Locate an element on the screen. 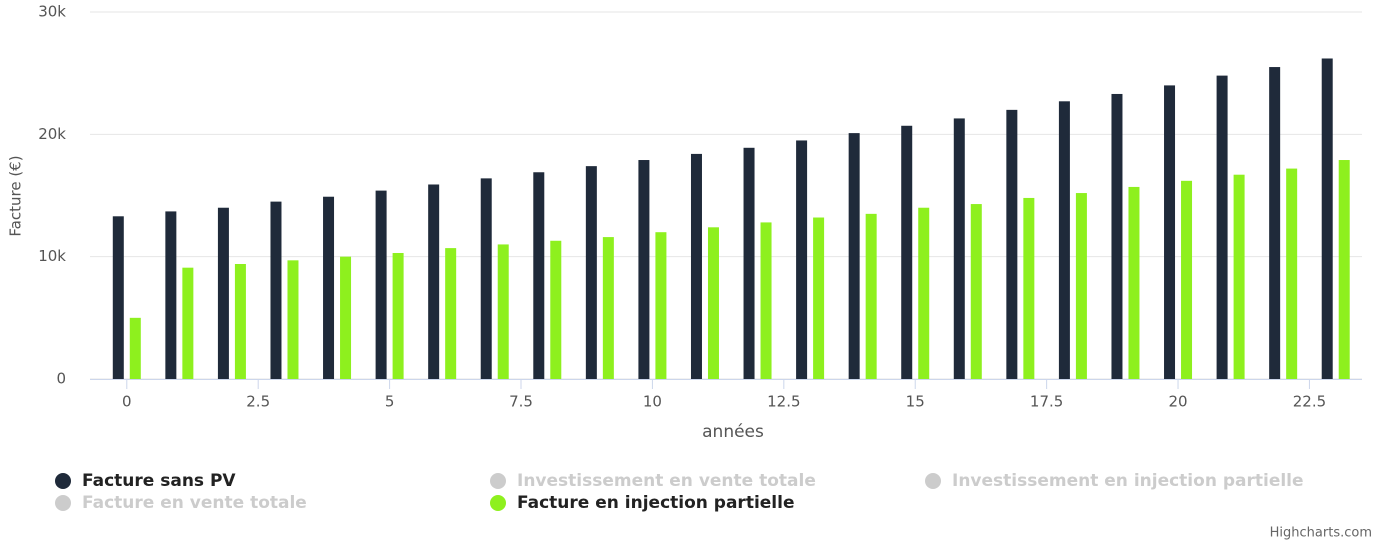  x-tick-label: 17.5 is located at coordinates (1046, 402).